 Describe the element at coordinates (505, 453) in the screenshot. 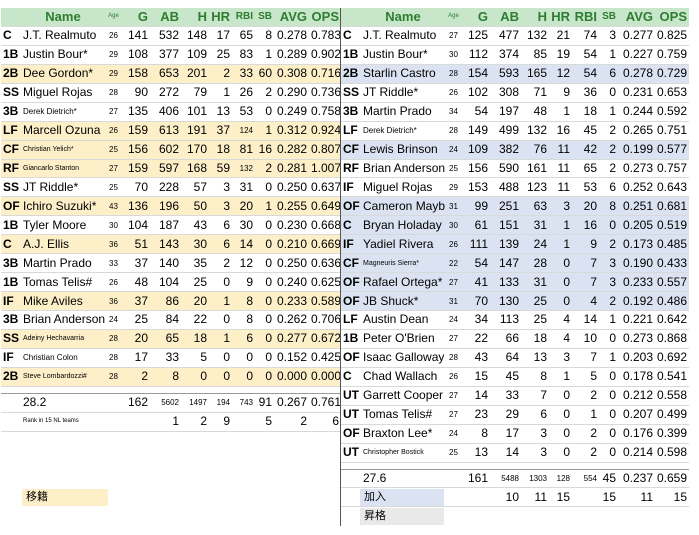

I see `cell-ab: 14` at that location.